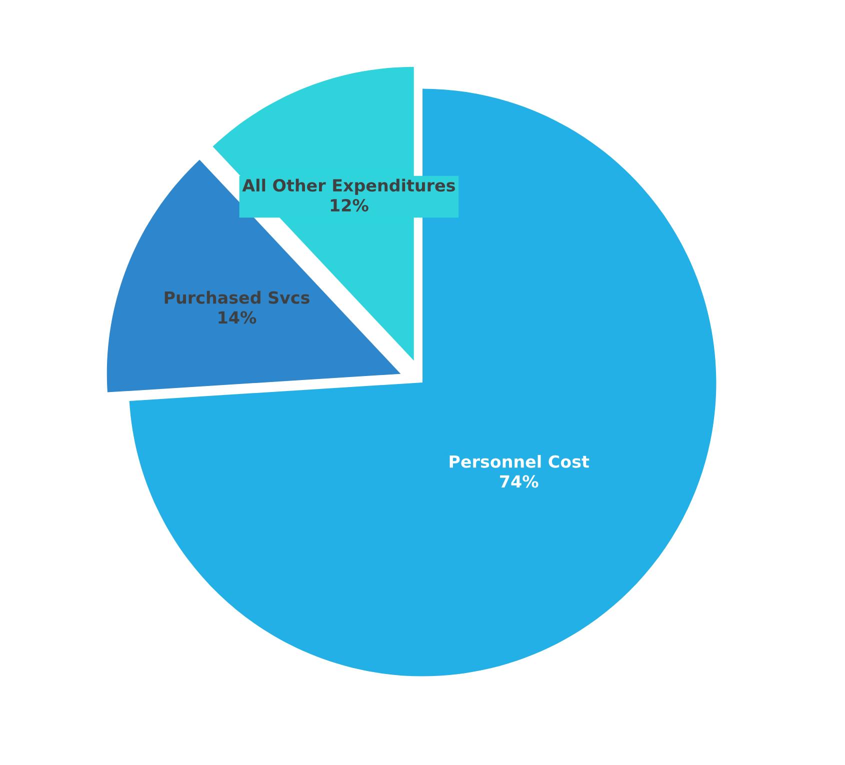 The image size is (845, 765). Describe the element at coordinates (519, 481) in the screenshot. I see `data-label: 74%` at that location.